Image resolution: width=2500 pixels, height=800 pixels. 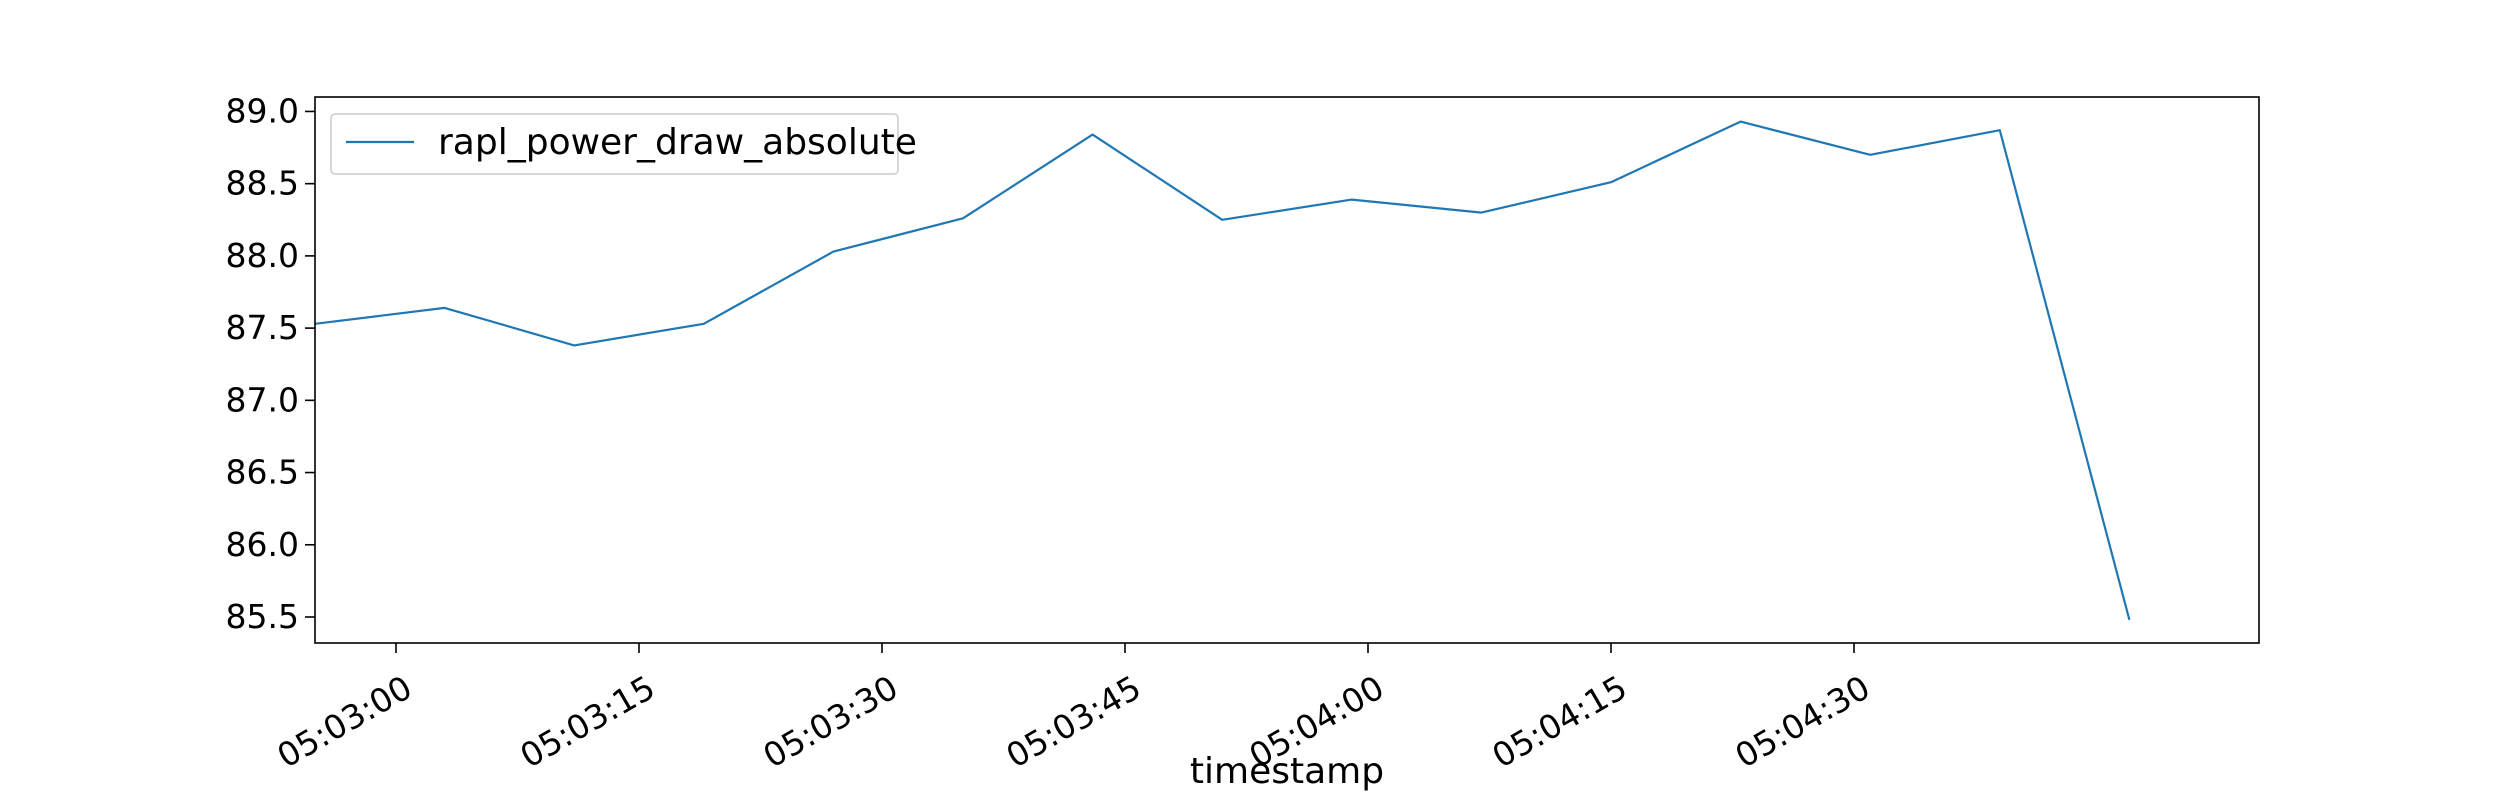 I want to click on legend: rapl_power_draw_absolute, so click(x=623, y=144).